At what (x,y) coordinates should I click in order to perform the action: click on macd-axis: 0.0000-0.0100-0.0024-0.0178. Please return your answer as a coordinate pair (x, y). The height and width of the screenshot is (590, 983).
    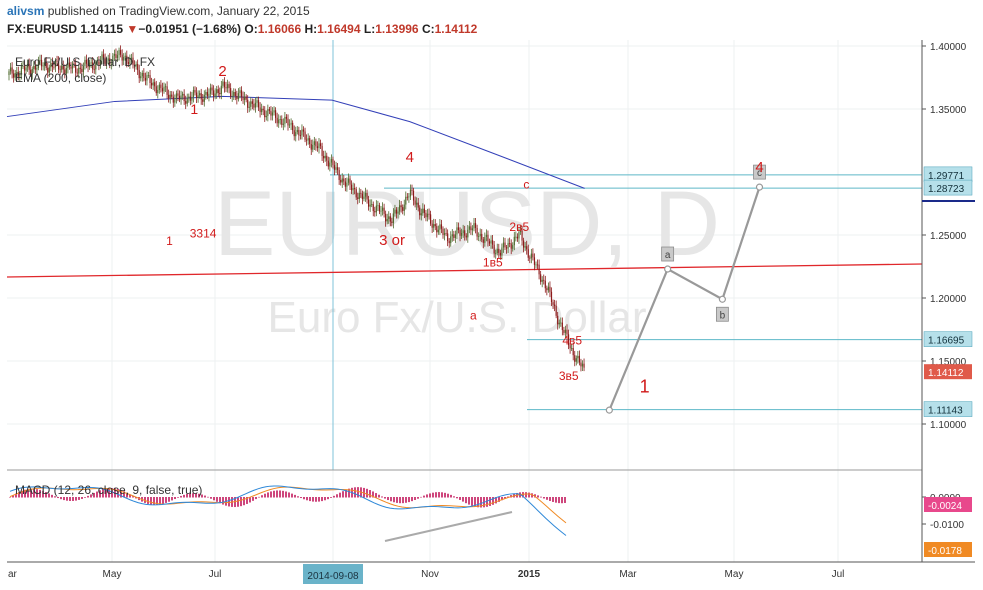
    Looking at the image, I should click on (947, 525).